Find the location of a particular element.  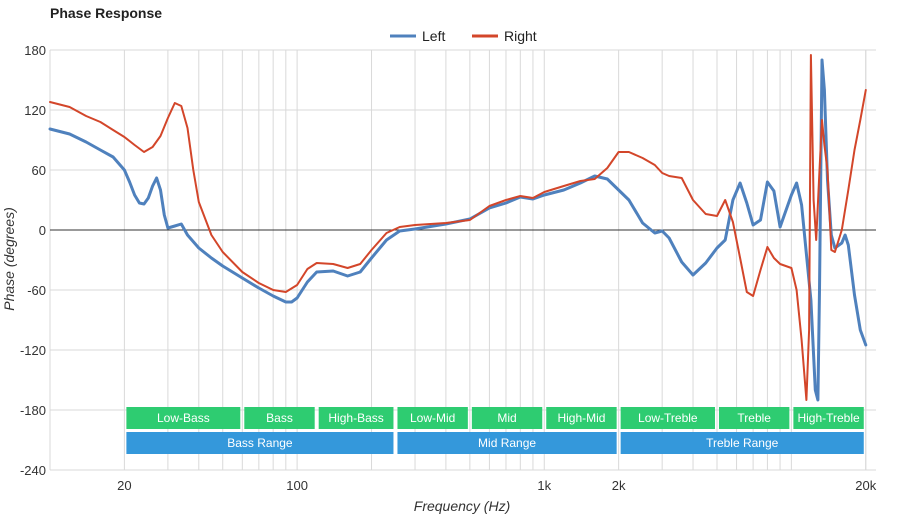

x-tick-label: 2k is located at coordinates (619, 485).